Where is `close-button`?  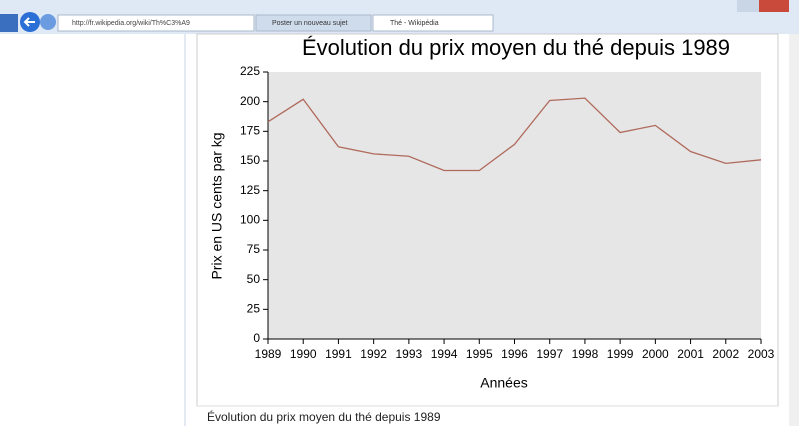 close-button is located at coordinates (774, 6).